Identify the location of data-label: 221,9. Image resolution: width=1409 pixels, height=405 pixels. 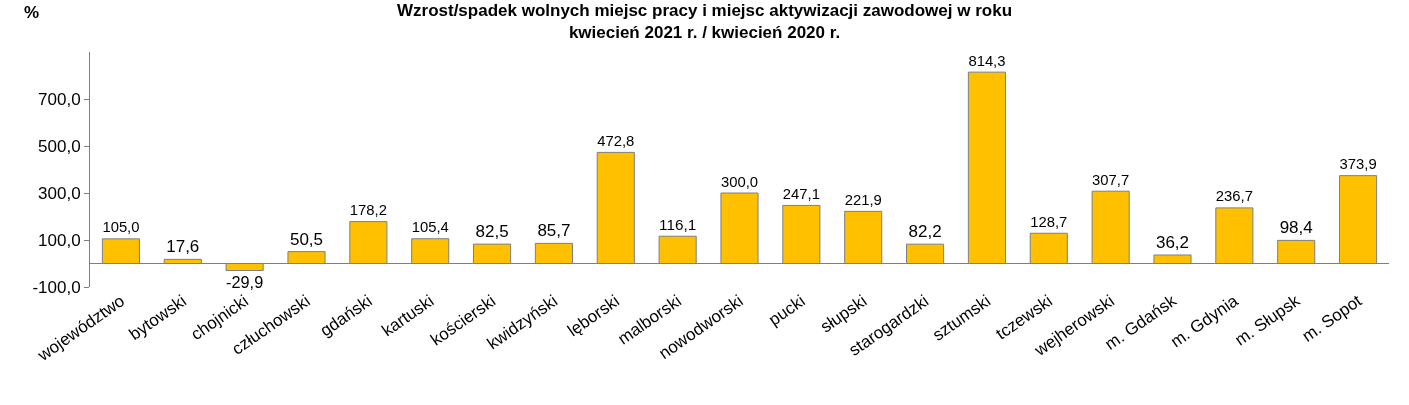
(863, 199).